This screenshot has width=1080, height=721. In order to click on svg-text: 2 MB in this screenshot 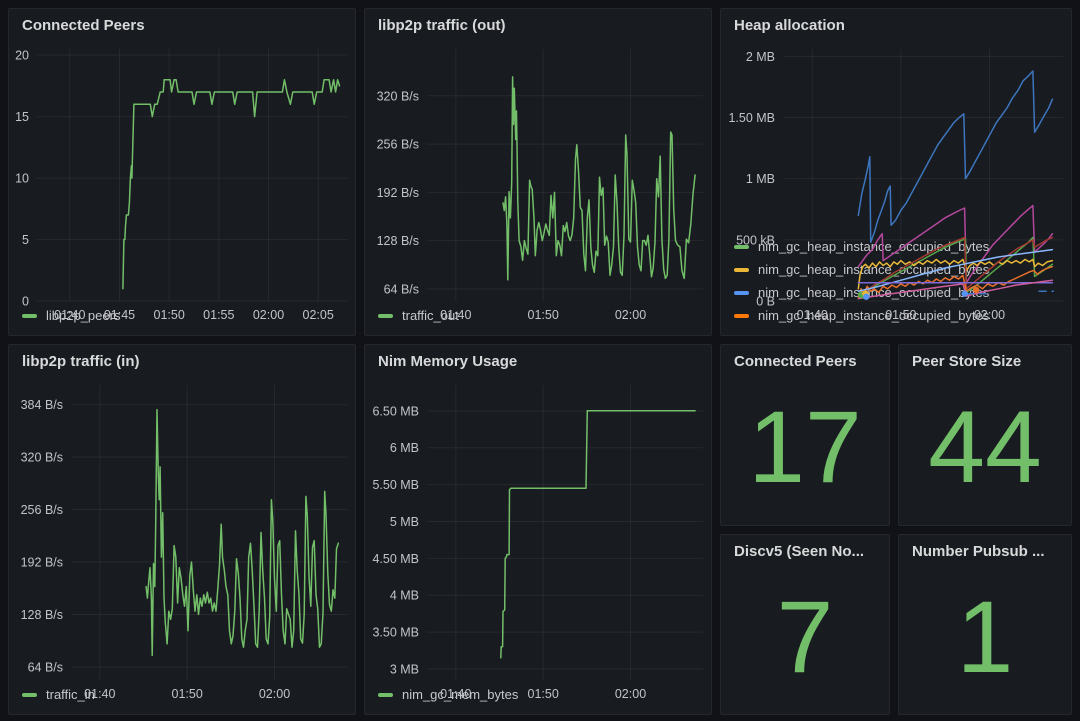, I will do `click(760, 57)`.